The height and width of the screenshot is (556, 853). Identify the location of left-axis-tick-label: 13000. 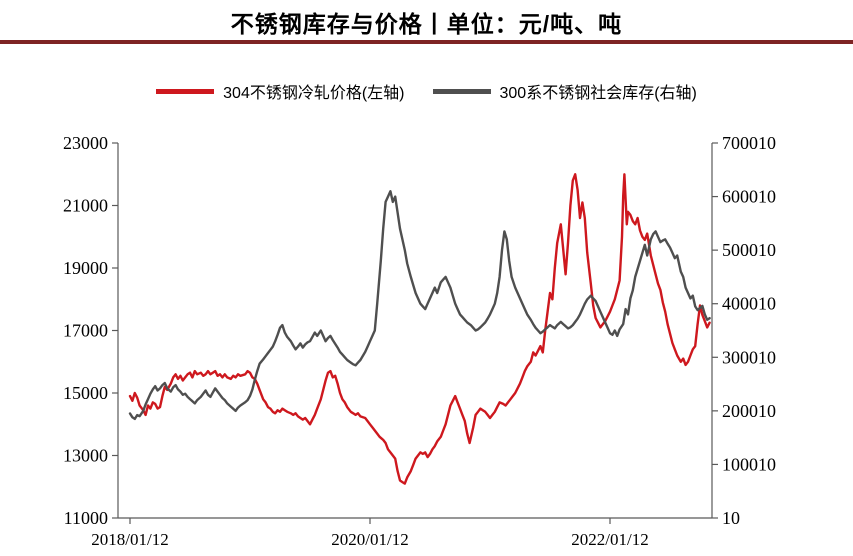
(85, 456).